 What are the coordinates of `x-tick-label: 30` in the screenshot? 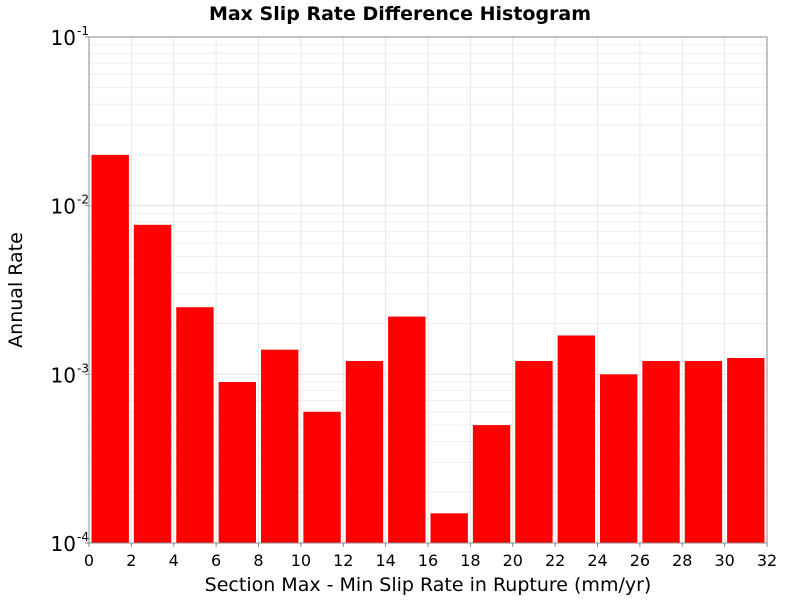 It's located at (724, 560).